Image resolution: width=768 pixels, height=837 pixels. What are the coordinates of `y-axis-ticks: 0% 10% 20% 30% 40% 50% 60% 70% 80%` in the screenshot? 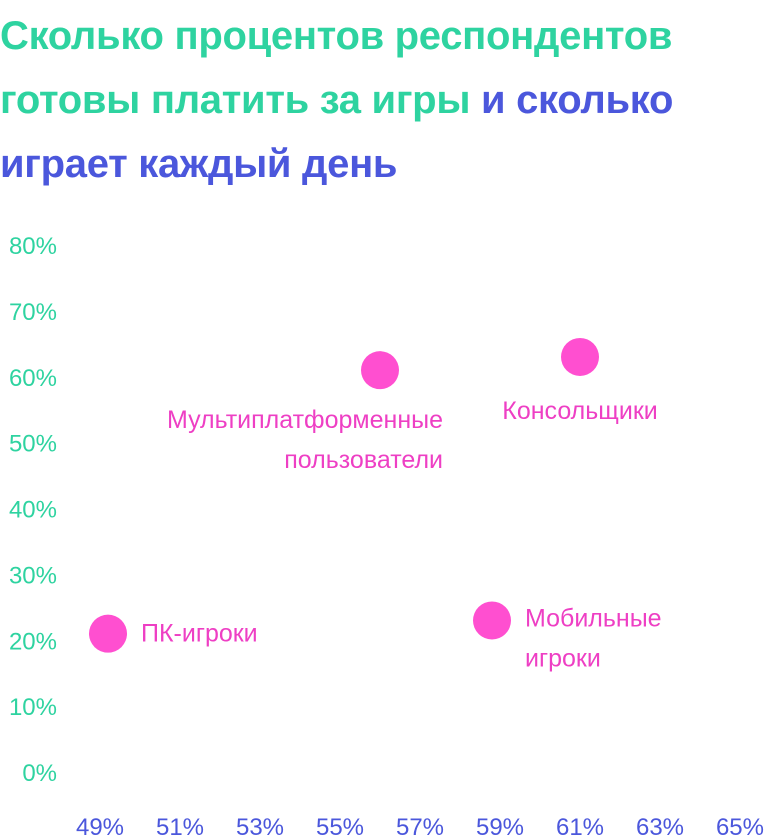 It's located at (33, 510).